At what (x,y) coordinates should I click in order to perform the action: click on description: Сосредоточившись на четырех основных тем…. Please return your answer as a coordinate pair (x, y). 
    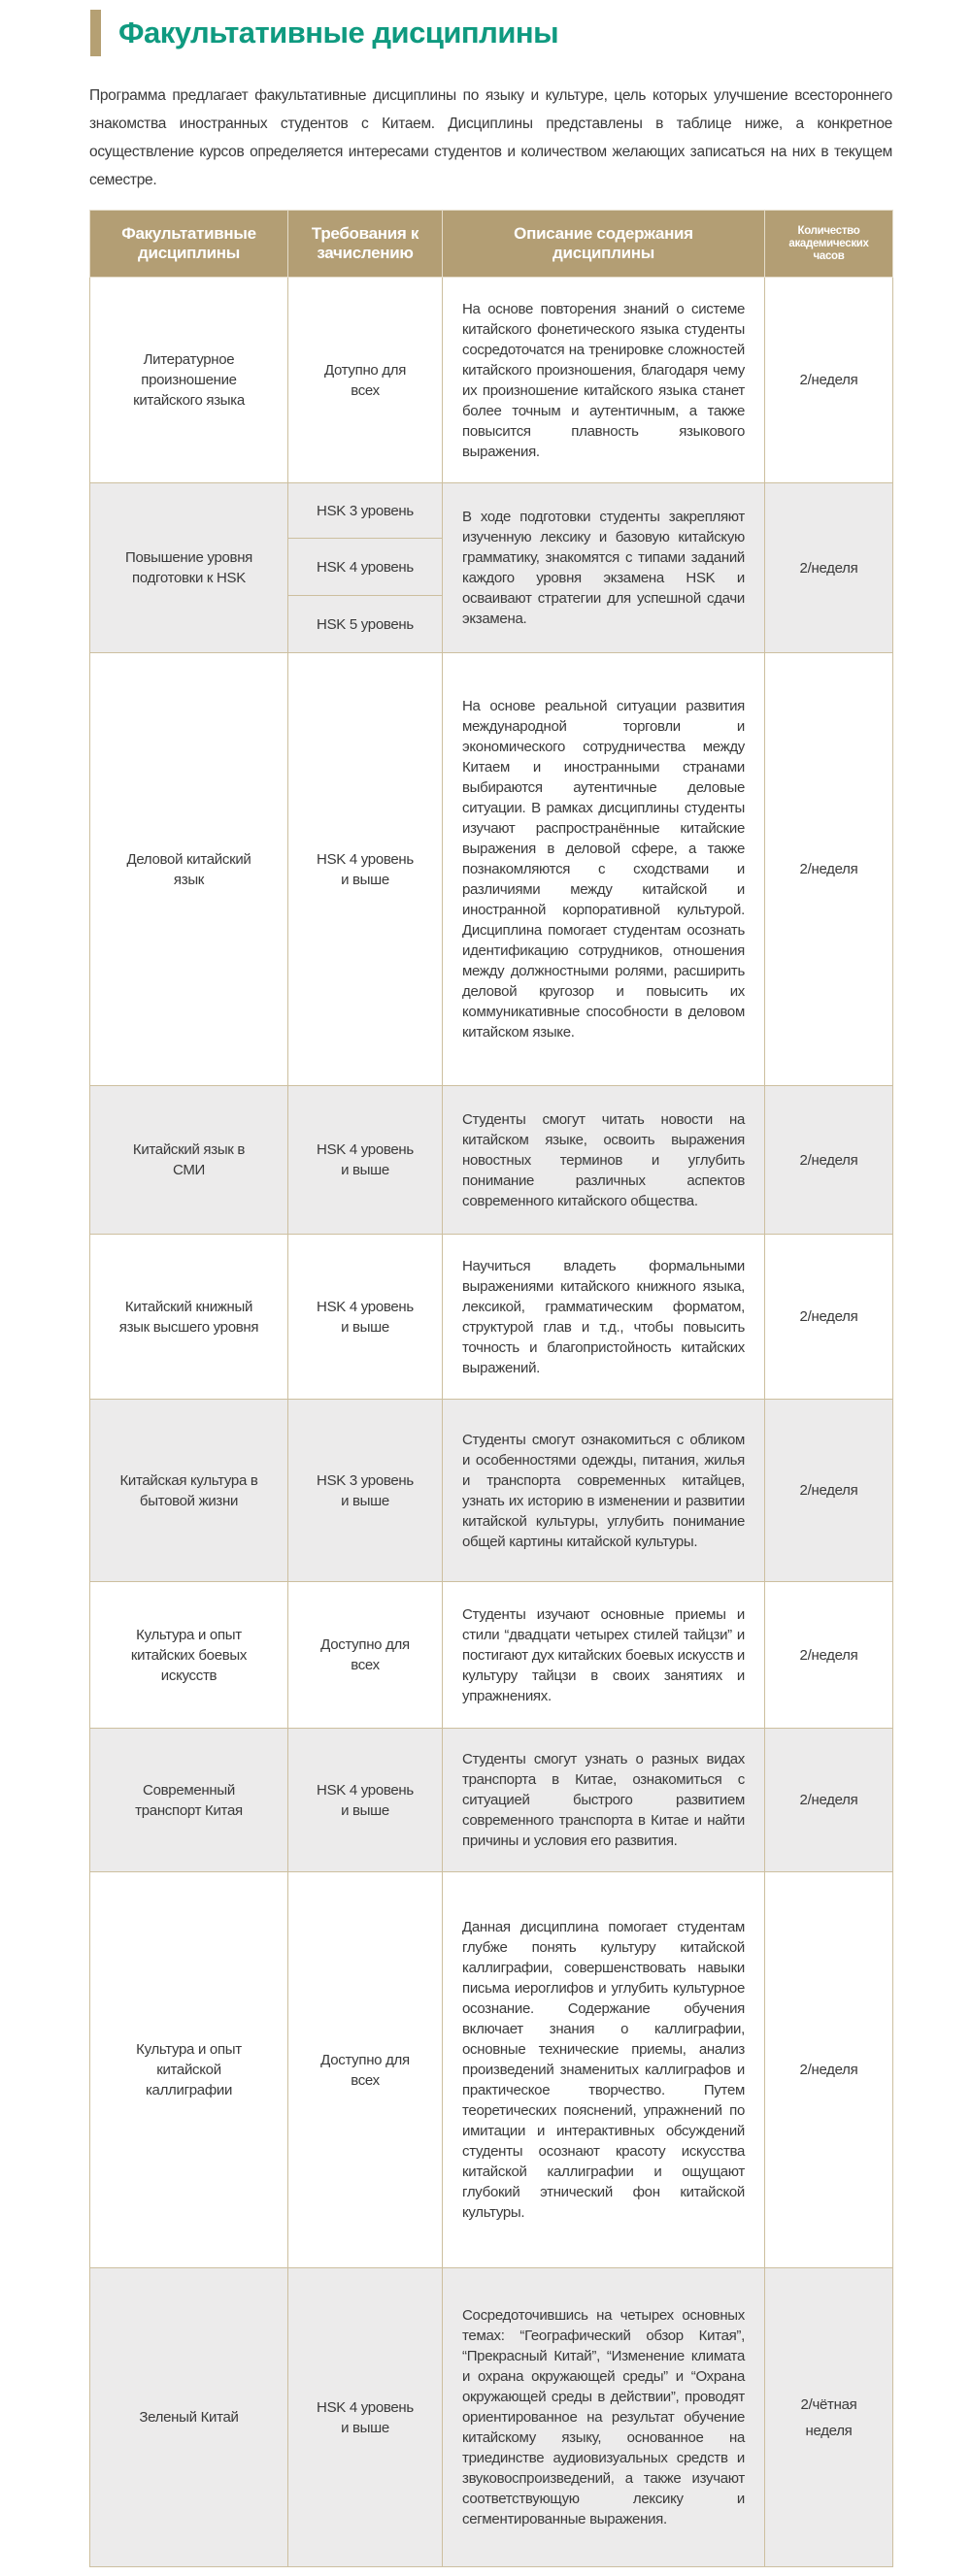
    Looking at the image, I should click on (603, 2417).